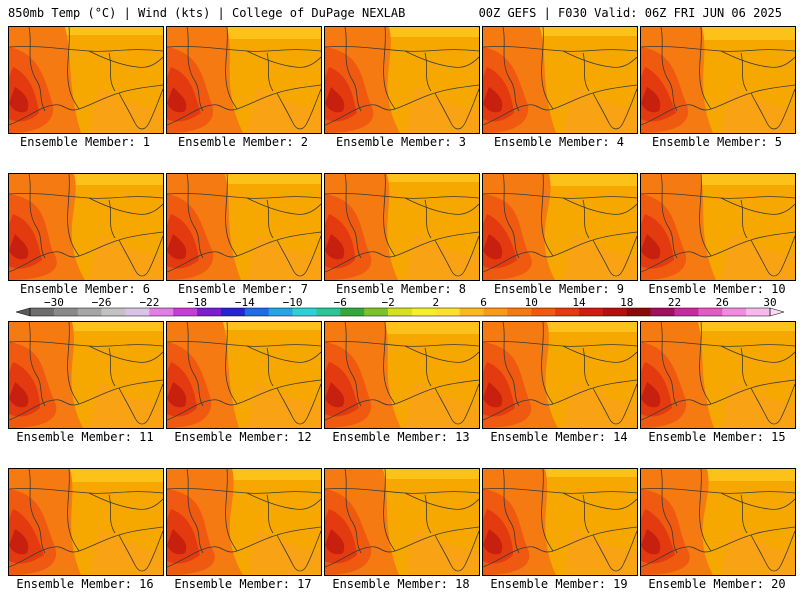 This screenshot has width=800, height=600. Describe the element at coordinates (85, 289) in the screenshot. I see `ensemble-member-label: Ensemble Member: 6` at that location.